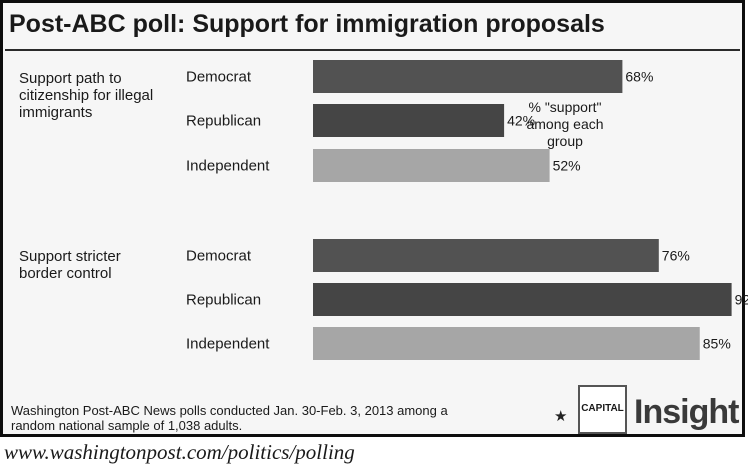  I want to click on value-label: 42%, so click(521, 121).